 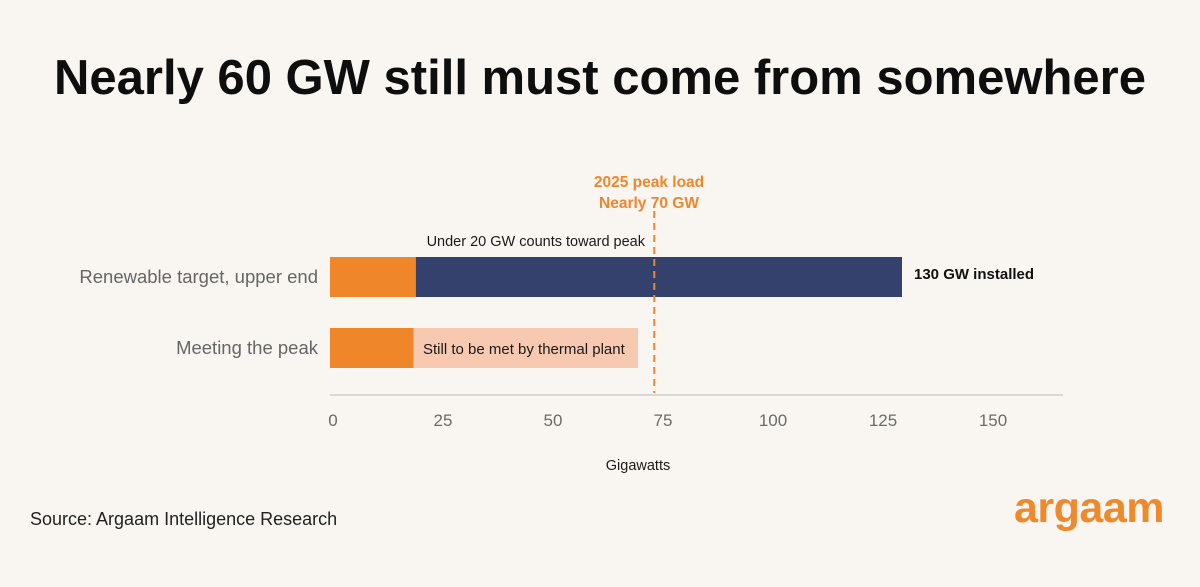 What do you see at coordinates (649, 203) in the screenshot?
I see `peak-load-label: Nearly 70 GW` at bounding box center [649, 203].